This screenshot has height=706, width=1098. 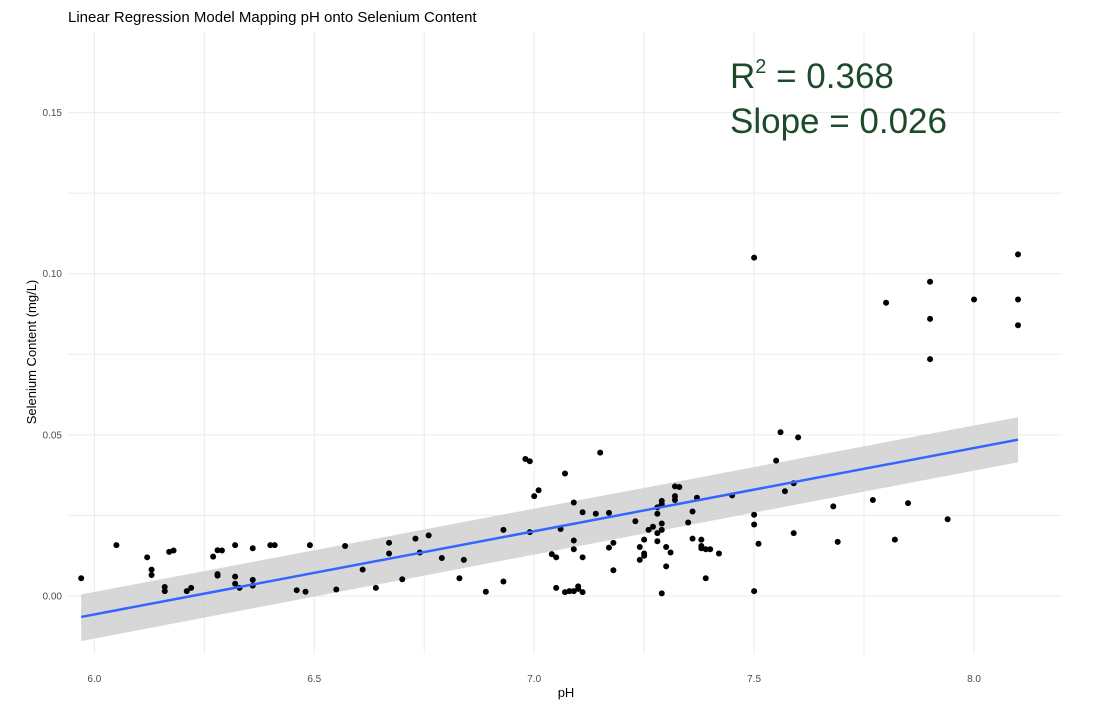 I want to click on r-squared-annotation: R2 = 0.368, so click(x=812, y=76).